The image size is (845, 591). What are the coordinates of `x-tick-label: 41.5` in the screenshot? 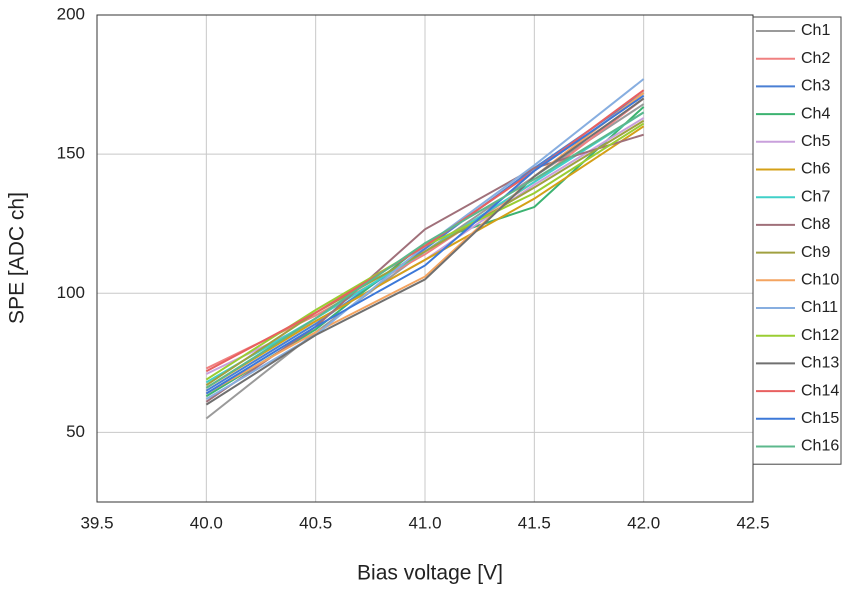 It's located at (534, 522).